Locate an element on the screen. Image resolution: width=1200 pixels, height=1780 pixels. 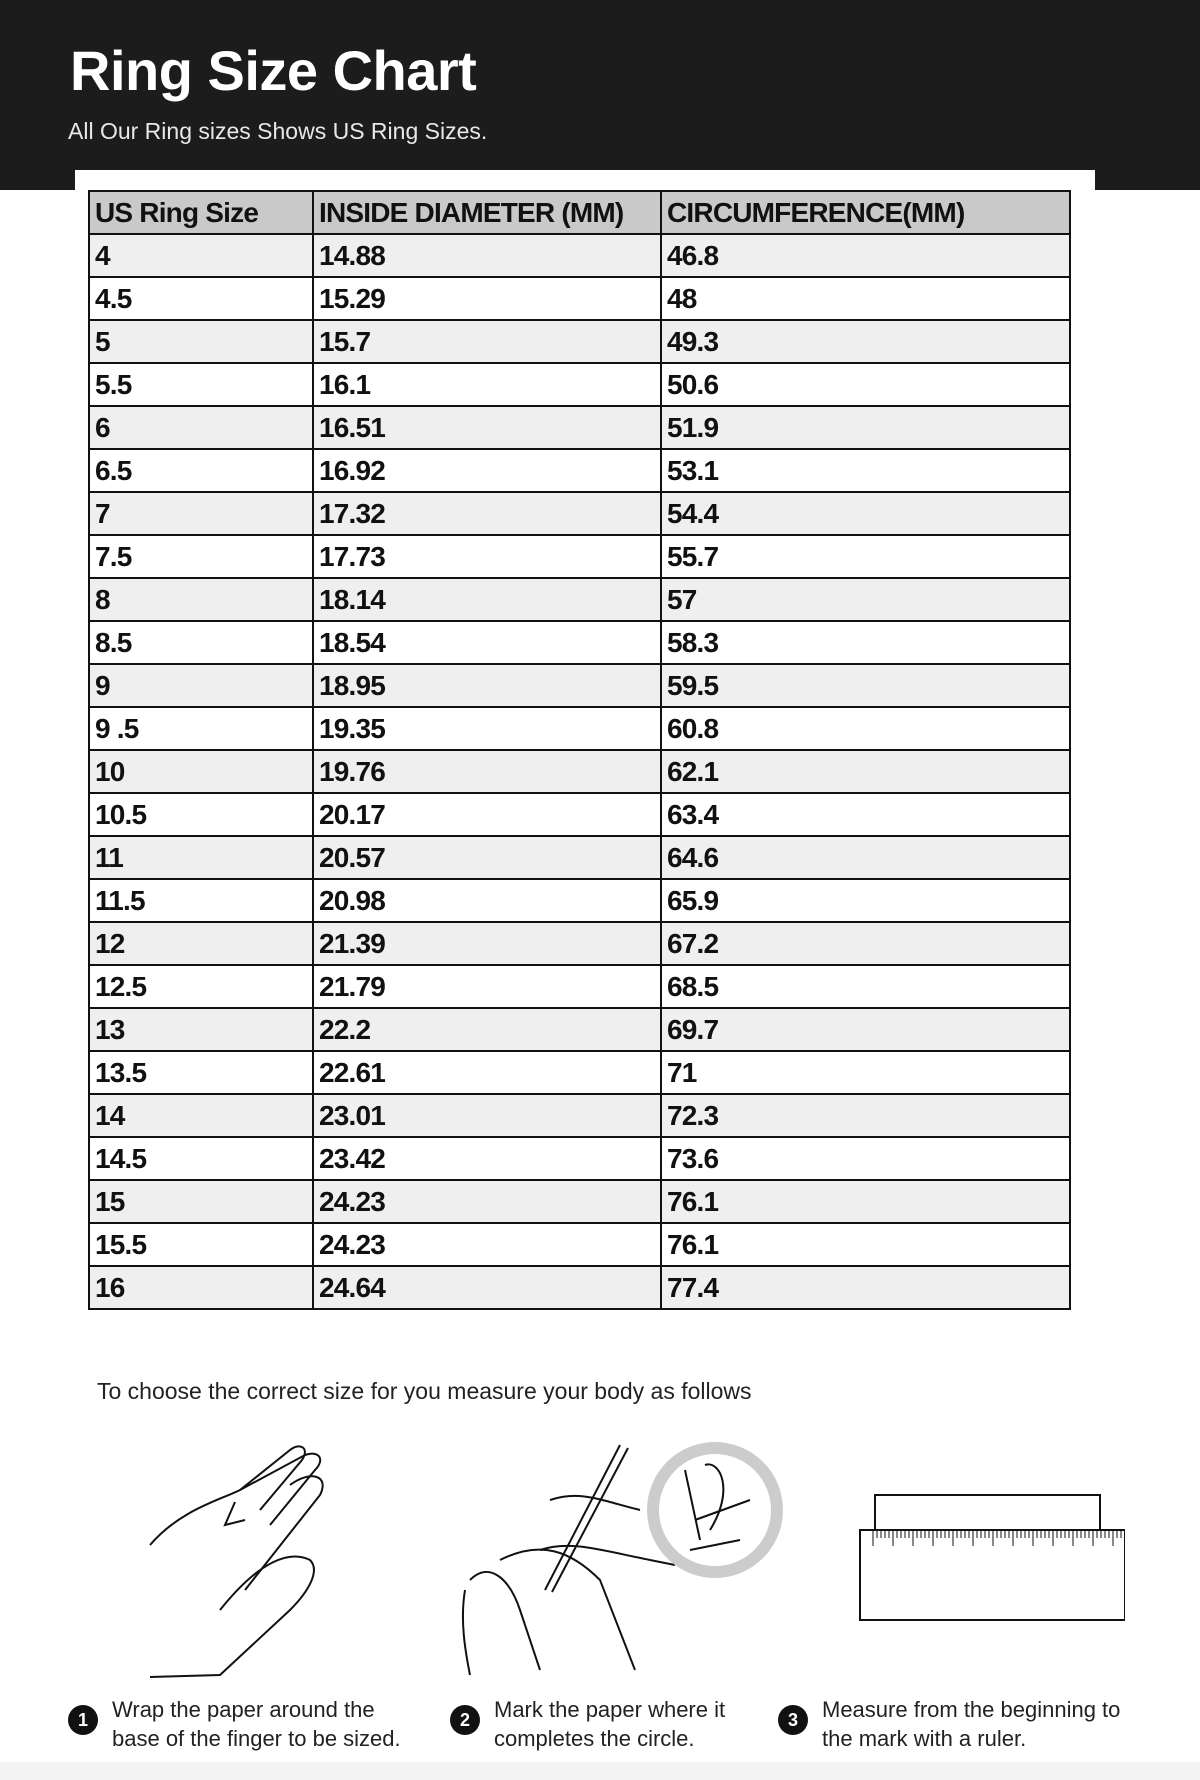
ring-size-cell: 5.5 is located at coordinates (201, 384).